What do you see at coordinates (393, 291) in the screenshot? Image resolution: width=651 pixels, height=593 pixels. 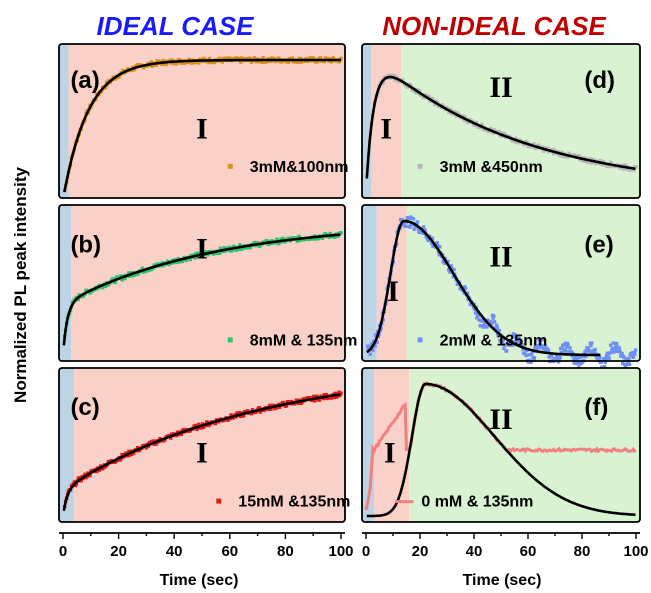 I see `region-label: I` at bounding box center [393, 291].